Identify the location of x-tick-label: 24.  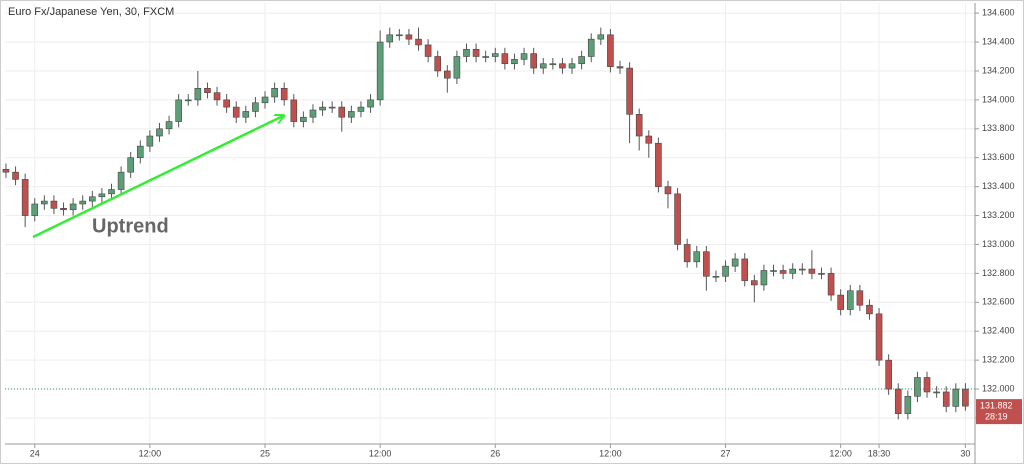
(35, 453).